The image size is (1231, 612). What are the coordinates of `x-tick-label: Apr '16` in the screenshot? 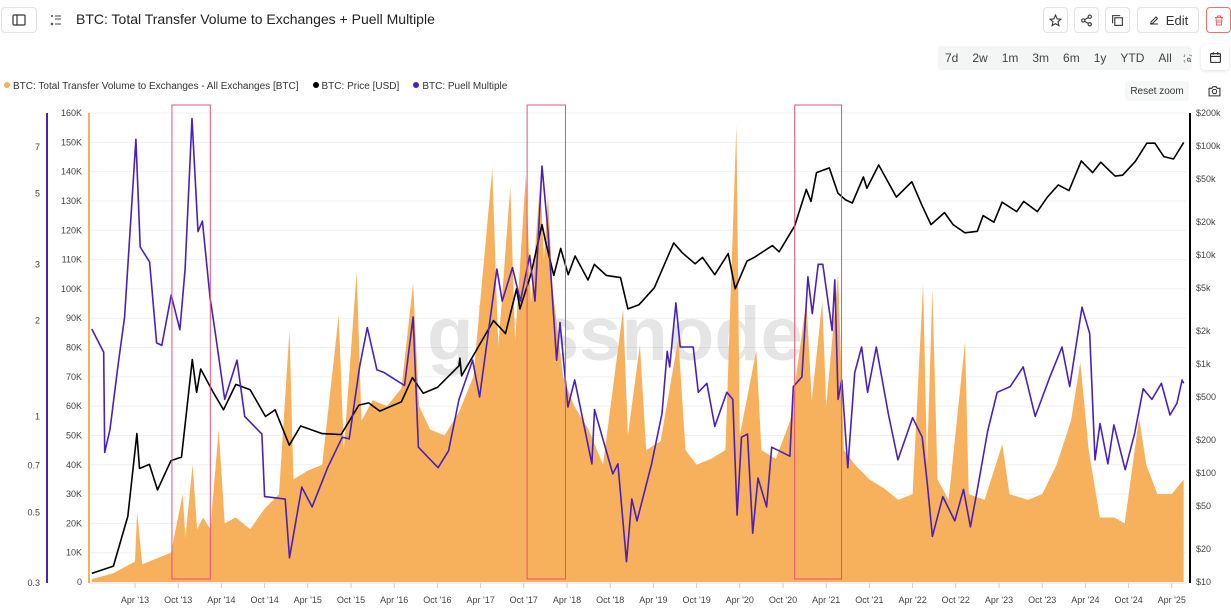 It's located at (394, 600).